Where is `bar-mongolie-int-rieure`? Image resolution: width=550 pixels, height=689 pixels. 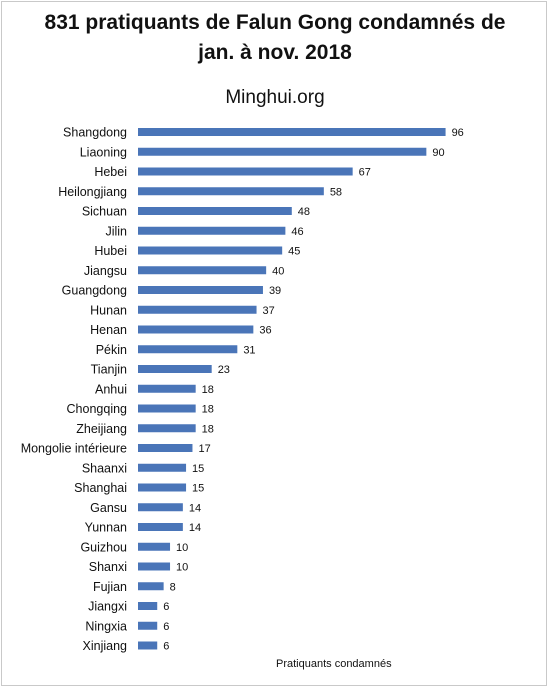
bar-mongolie-int-rieure is located at coordinates (165, 448).